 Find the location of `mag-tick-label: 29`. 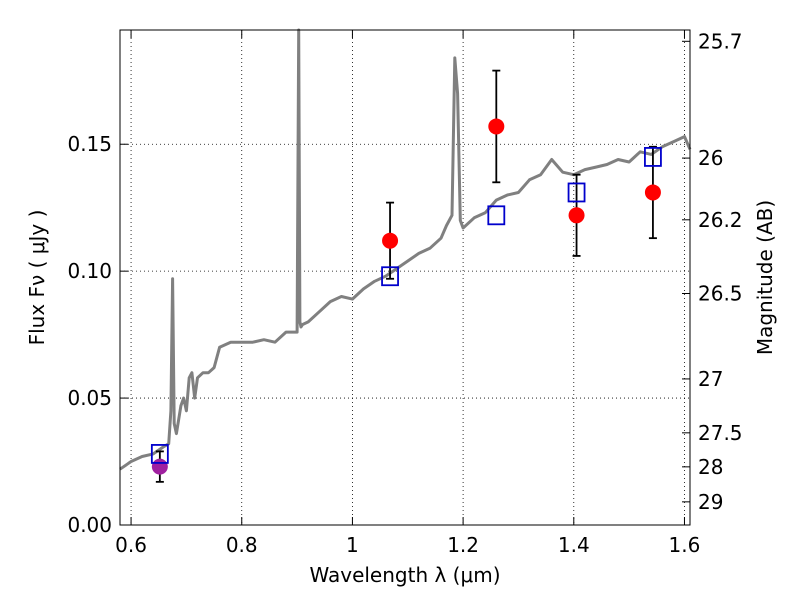

mag-tick-label: 29 is located at coordinates (710, 502).